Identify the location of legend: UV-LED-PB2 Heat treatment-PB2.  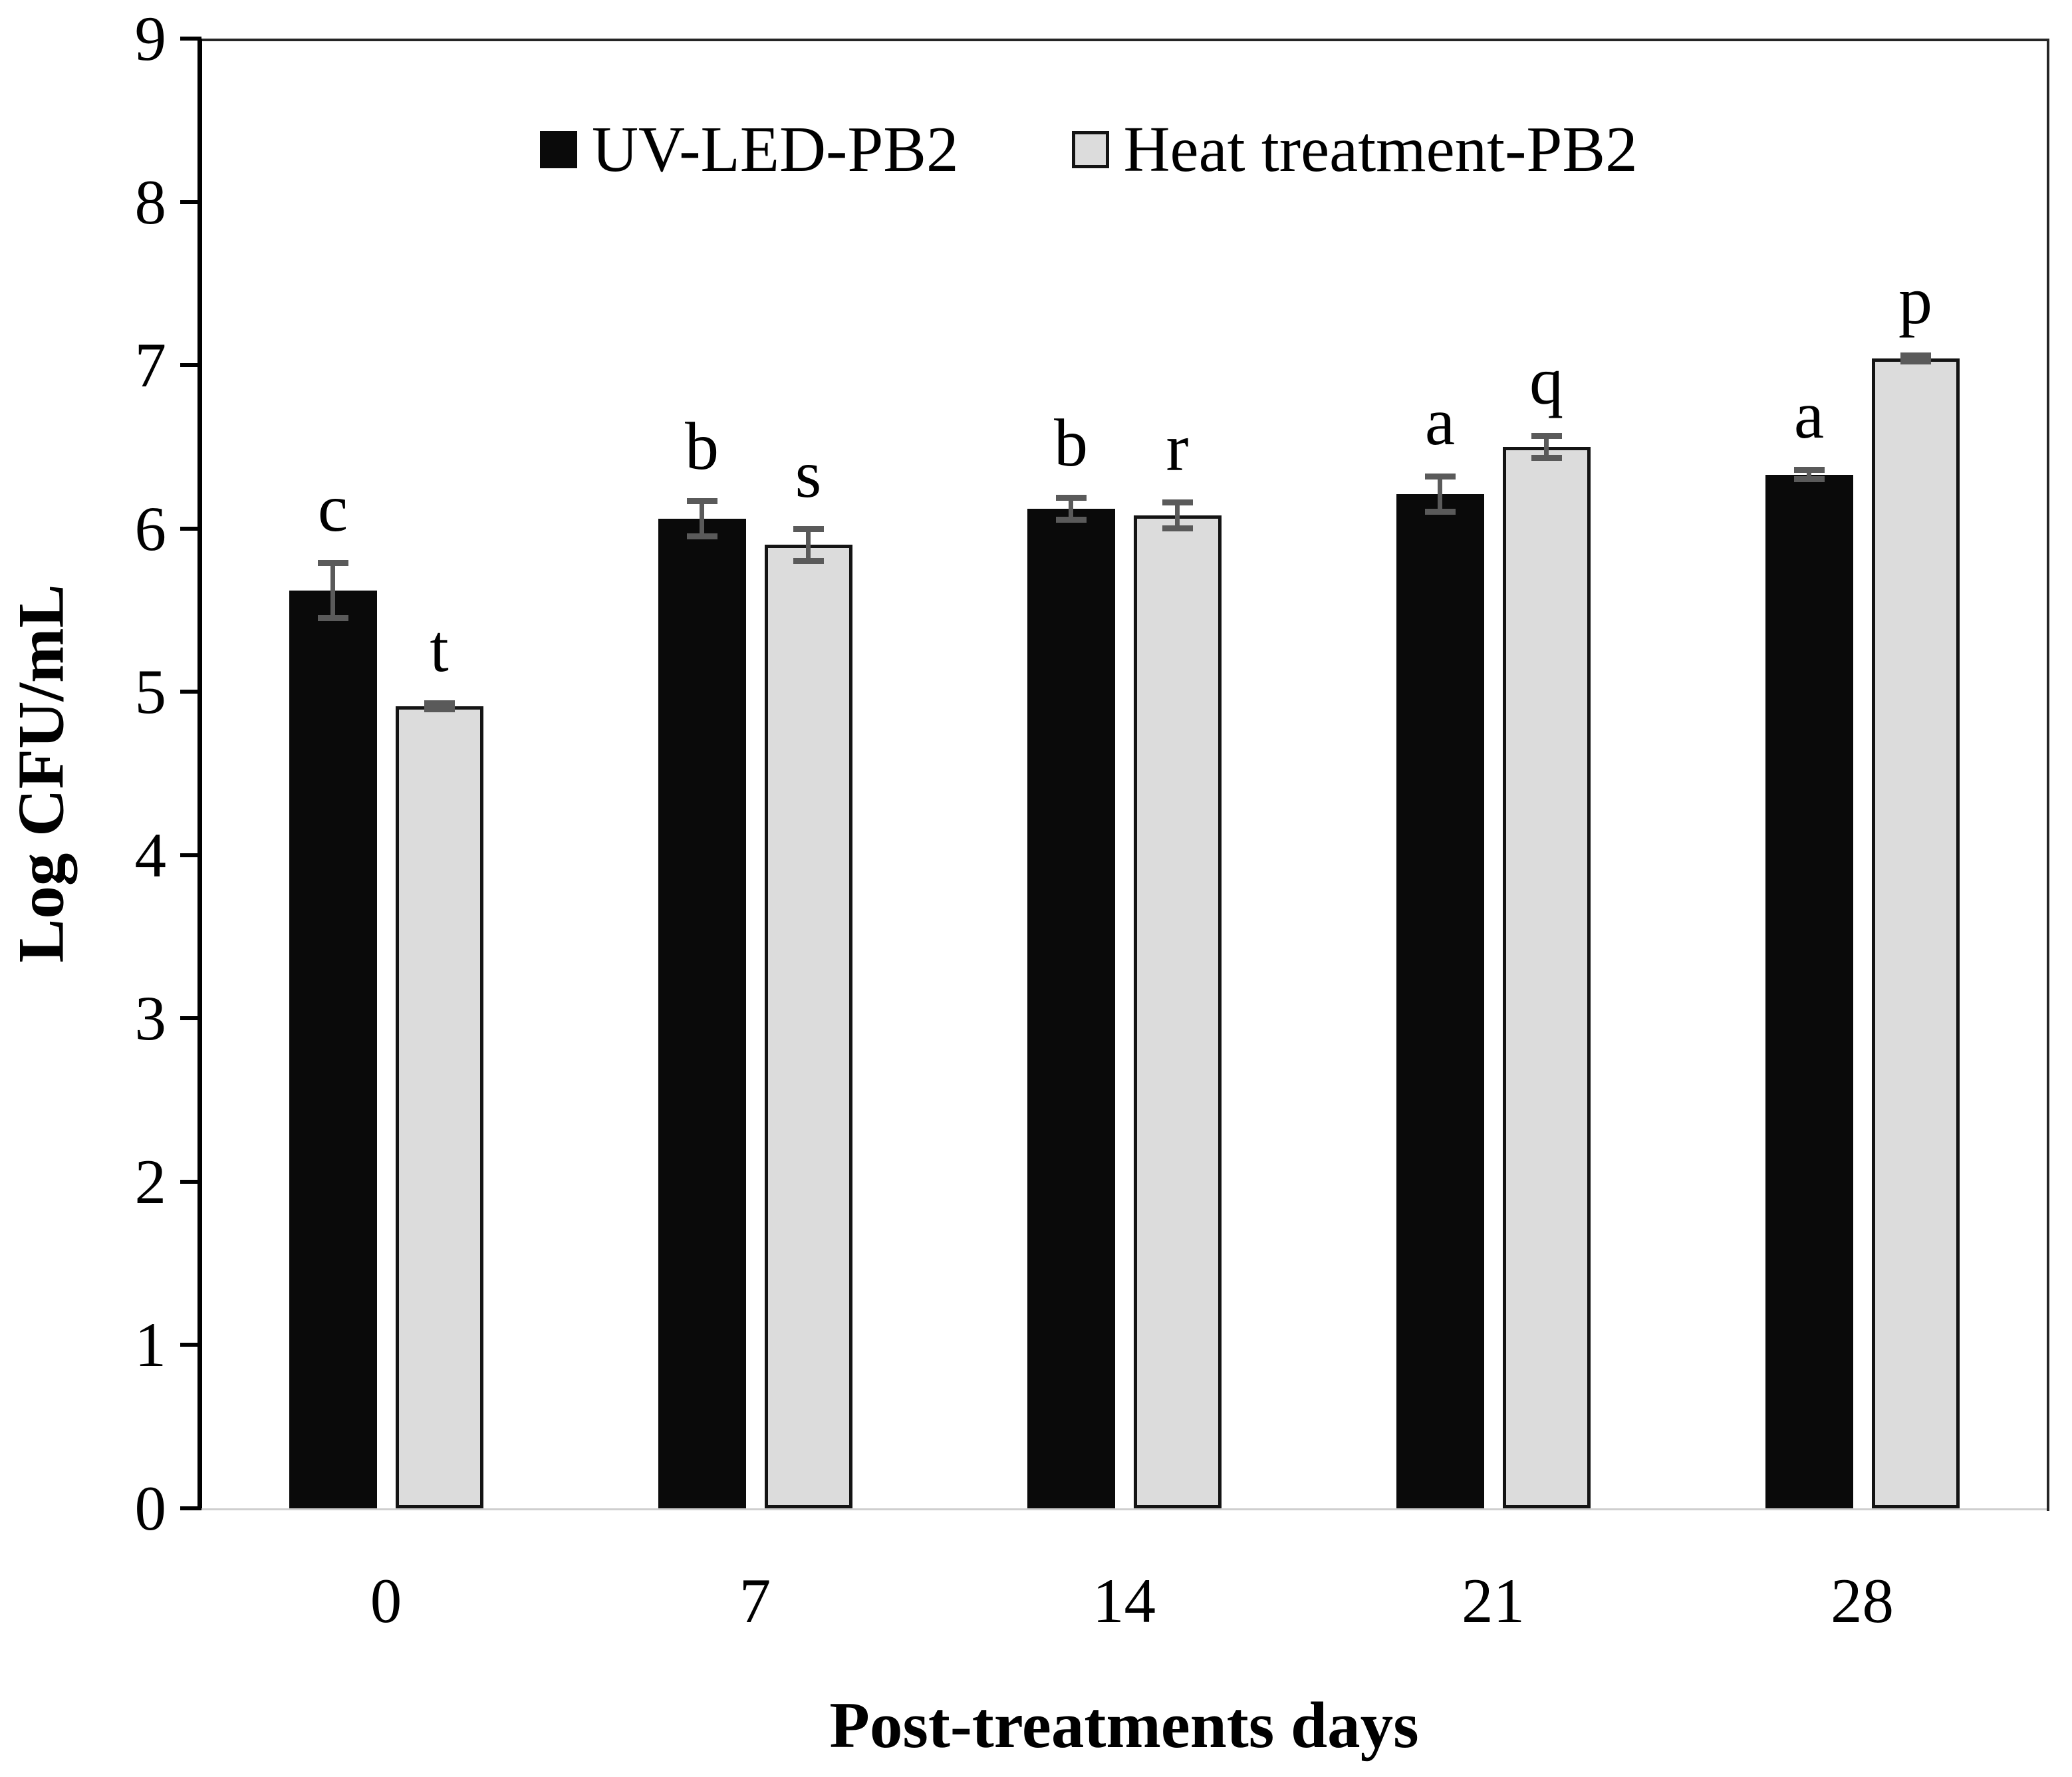
(1089, 149).